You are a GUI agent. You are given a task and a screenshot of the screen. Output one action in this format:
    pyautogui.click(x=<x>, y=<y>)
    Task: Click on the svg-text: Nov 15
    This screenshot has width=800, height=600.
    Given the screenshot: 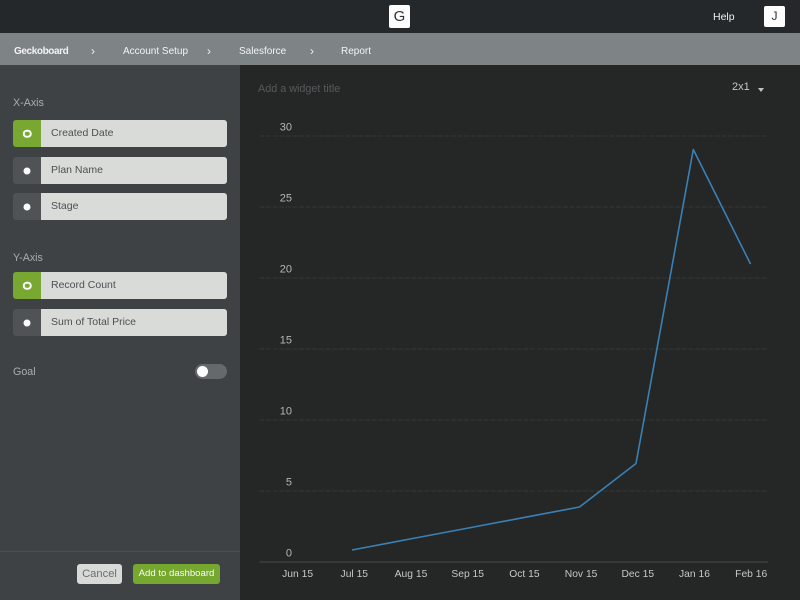 What is the action you would take?
    pyautogui.click(x=581, y=574)
    